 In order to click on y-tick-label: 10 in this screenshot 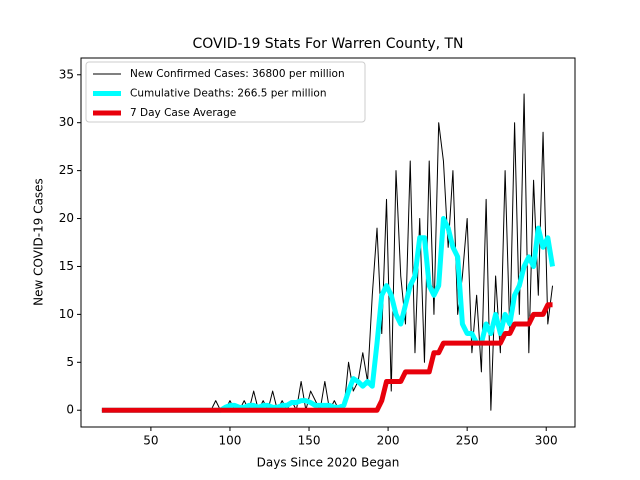, I will do `click(66, 314)`.